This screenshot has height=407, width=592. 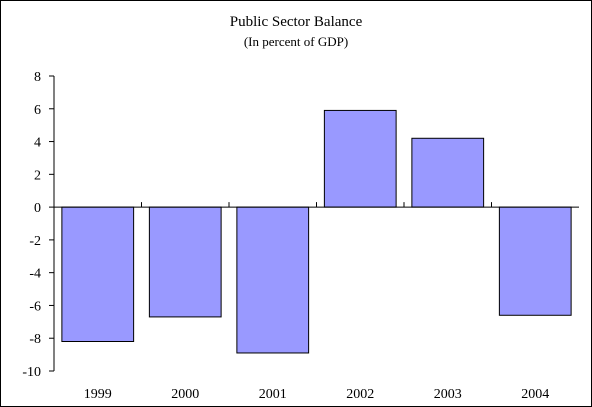 I want to click on bar-2003, so click(x=448, y=172).